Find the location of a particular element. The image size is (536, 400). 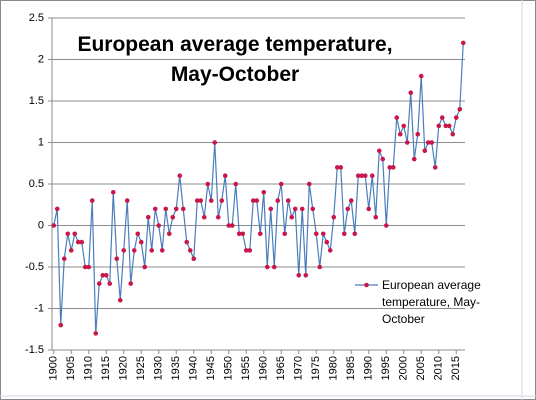

x-tick-label: 1970 is located at coordinates (299, 368).